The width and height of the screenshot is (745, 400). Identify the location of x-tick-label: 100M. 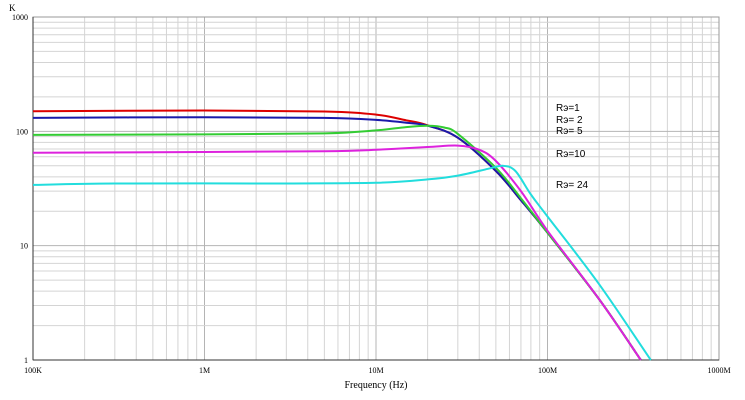
(547, 370).